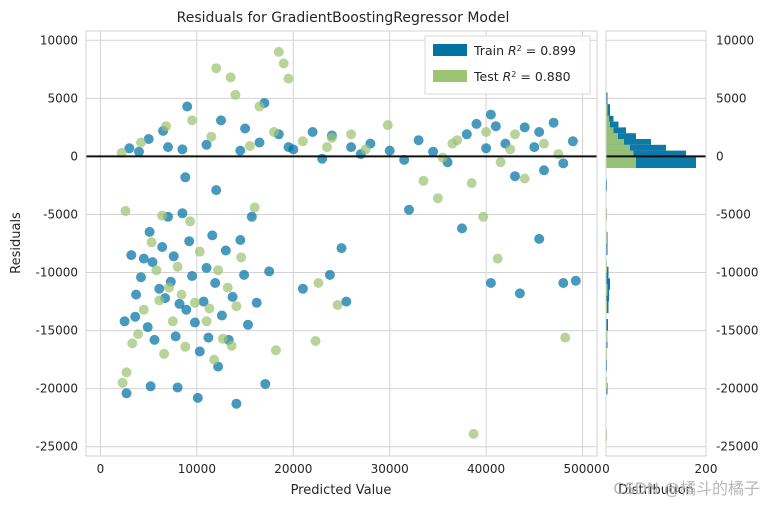 The image size is (772, 507). Describe the element at coordinates (686, 488) in the screenshot. I see `watermark: CSDN @橘斗的橘子` at that location.